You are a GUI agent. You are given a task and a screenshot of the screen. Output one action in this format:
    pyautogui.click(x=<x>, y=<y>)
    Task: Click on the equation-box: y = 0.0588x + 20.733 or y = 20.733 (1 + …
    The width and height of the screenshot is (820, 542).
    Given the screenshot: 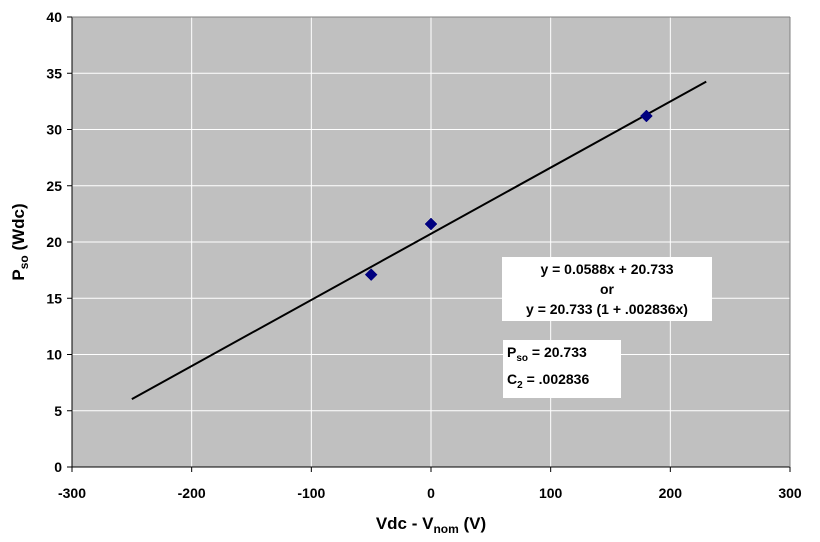 What is the action you would take?
    pyautogui.click(x=607, y=289)
    